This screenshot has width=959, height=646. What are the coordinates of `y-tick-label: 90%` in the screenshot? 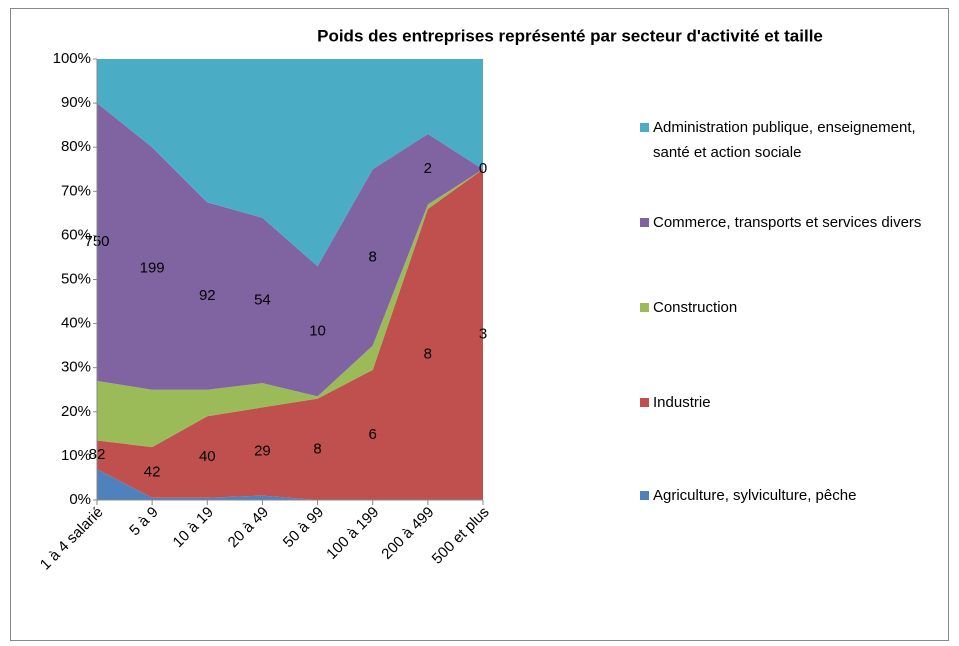 It's located at (76, 102).